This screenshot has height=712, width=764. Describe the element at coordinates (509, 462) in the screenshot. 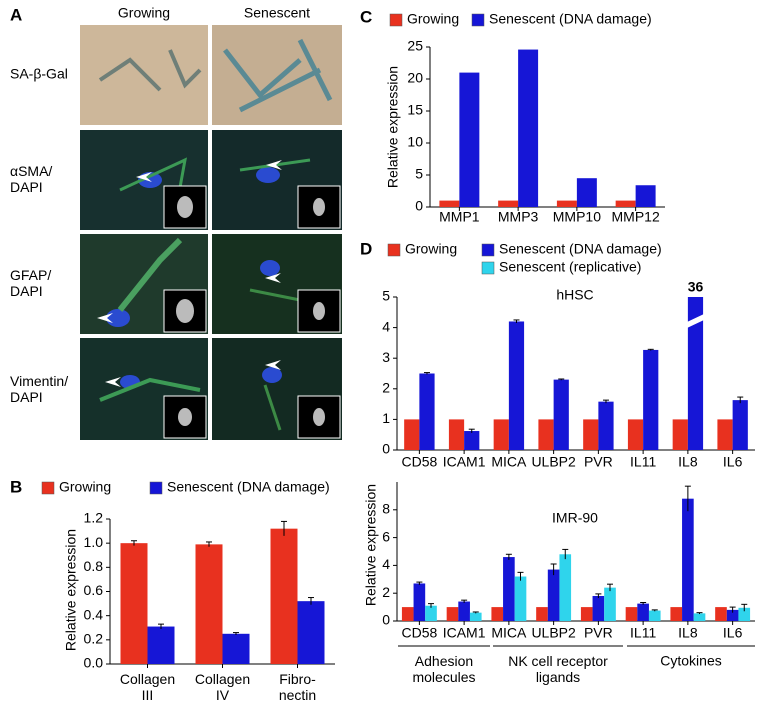

I see `x-tick-label: MICA` at that location.